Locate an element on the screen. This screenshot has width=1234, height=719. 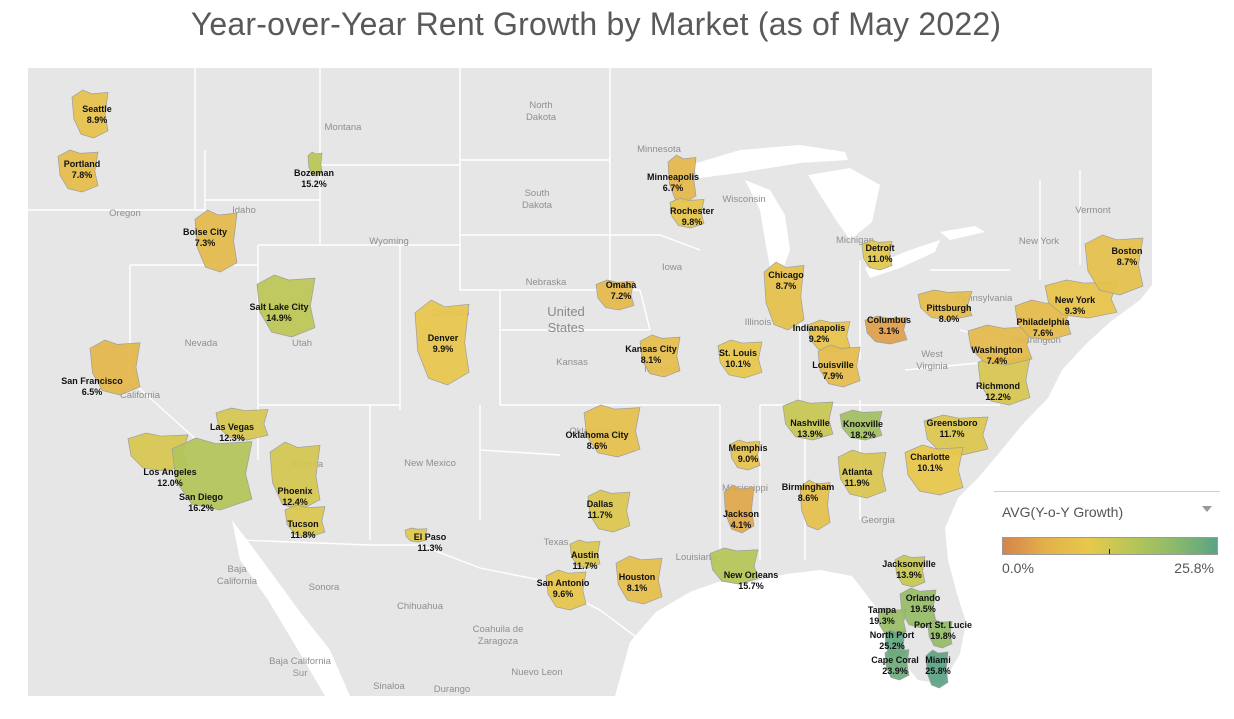
market-region-indianapolis is located at coordinates (829, 336).